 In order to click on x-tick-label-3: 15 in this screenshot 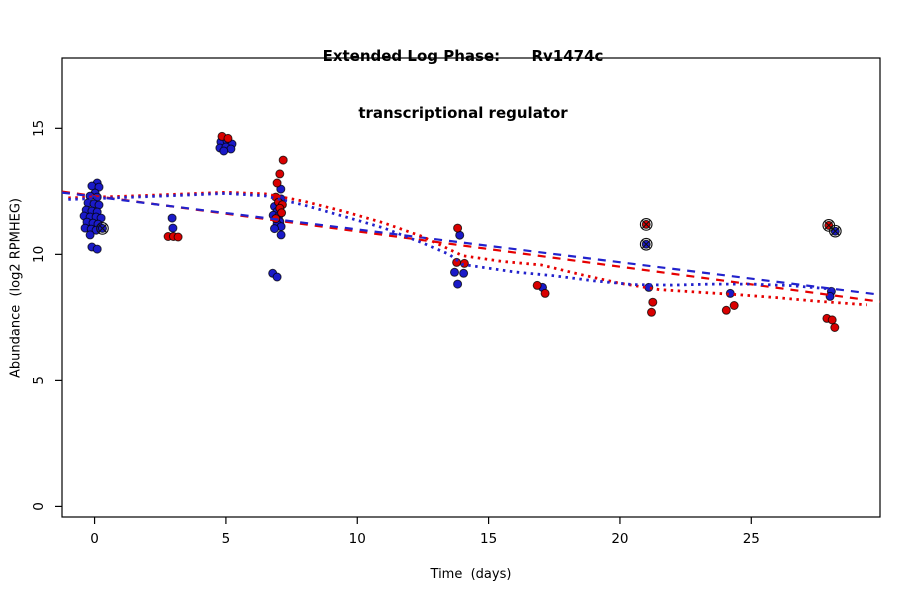, I will do `click(488, 539)`.